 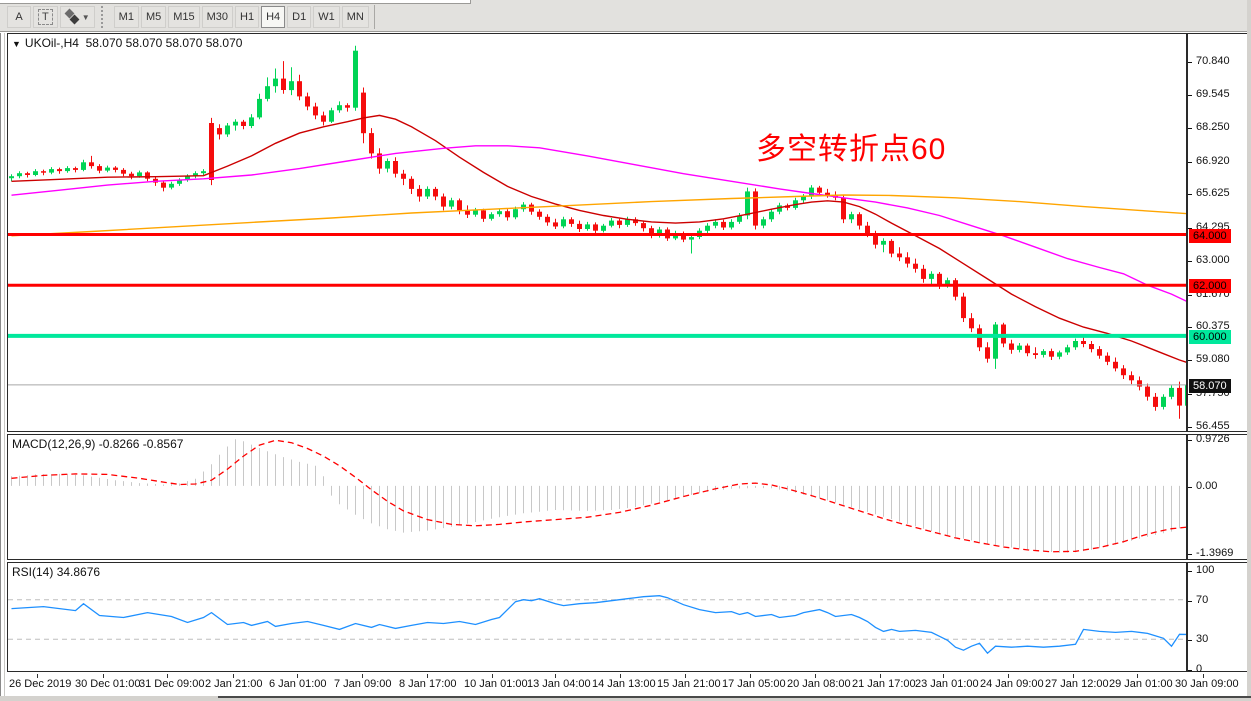 I want to click on rsi-axis: 100 70 30 0, so click(x=1217, y=618).